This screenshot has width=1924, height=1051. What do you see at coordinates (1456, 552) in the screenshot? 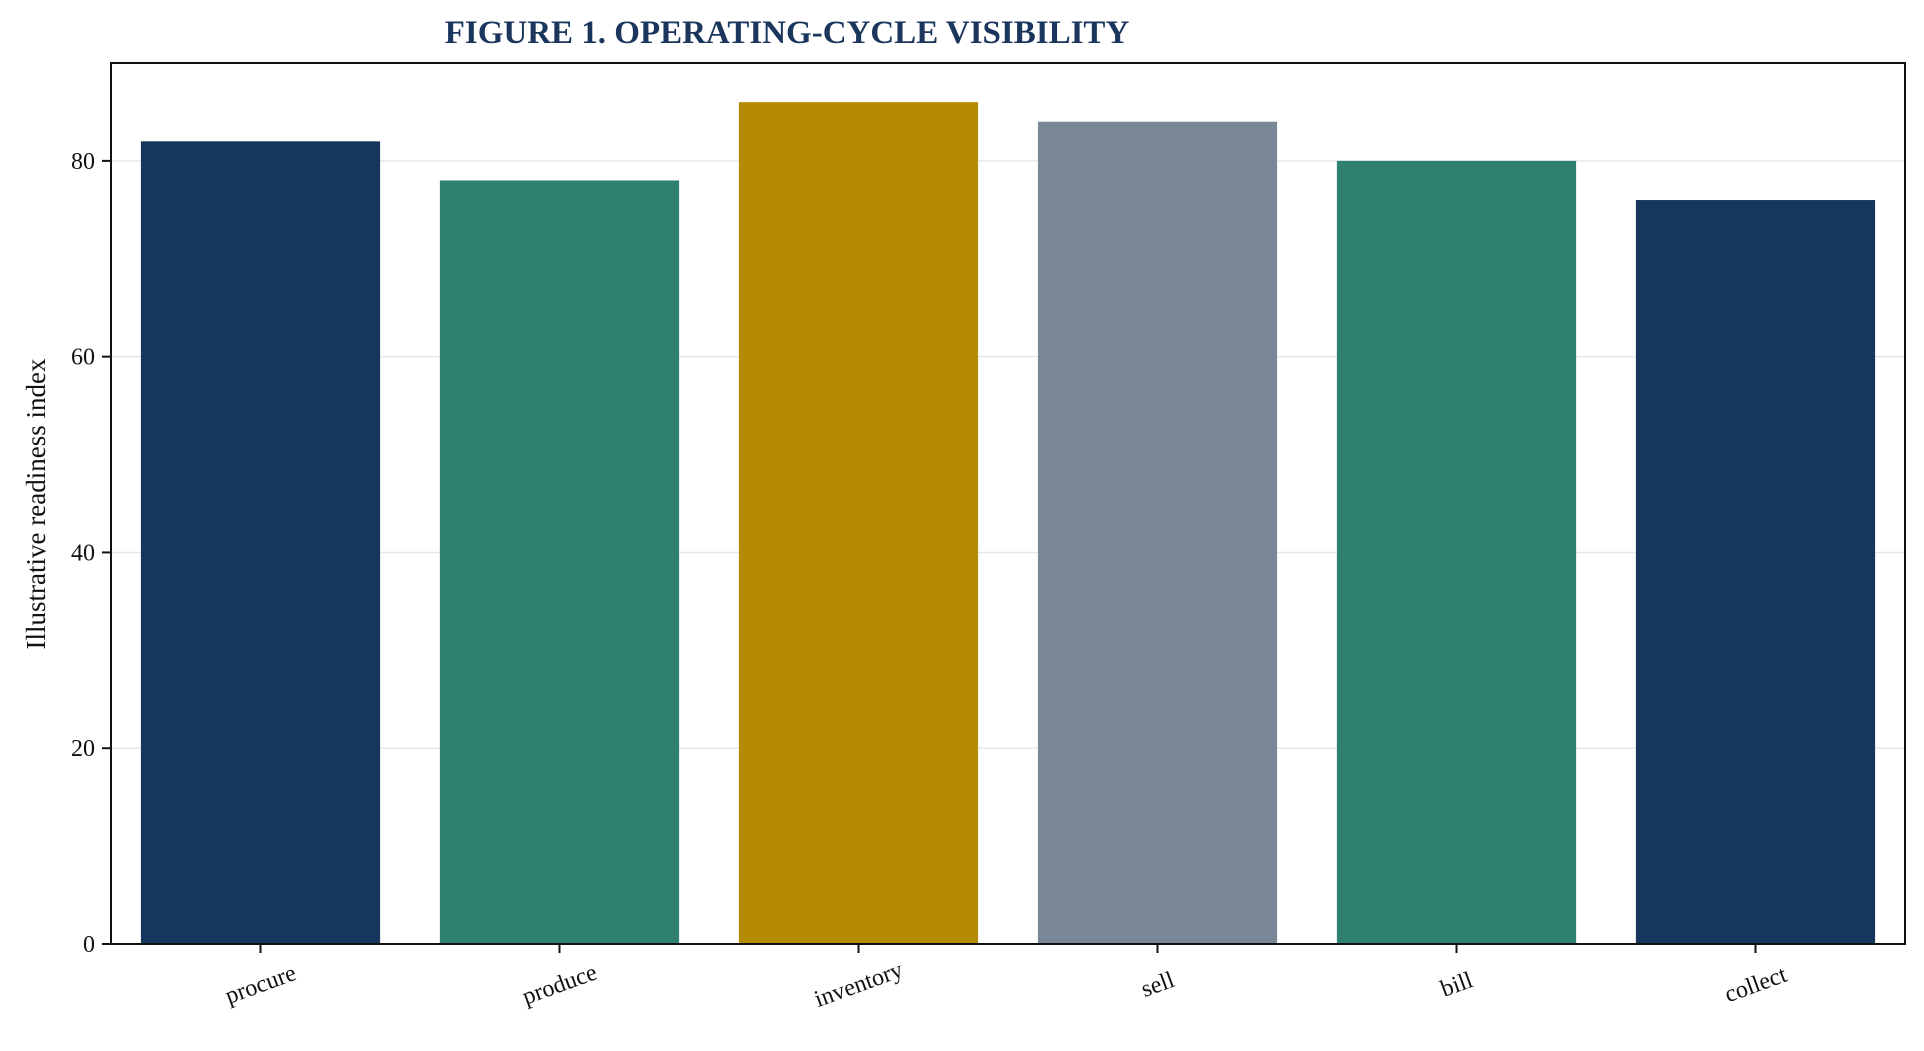
I see `bar-bill` at bounding box center [1456, 552].